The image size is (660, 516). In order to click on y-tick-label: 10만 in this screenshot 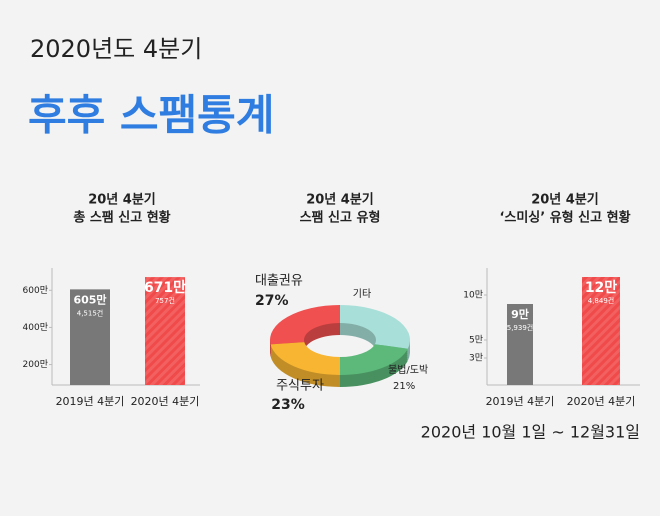, I will do `click(473, 295)`.